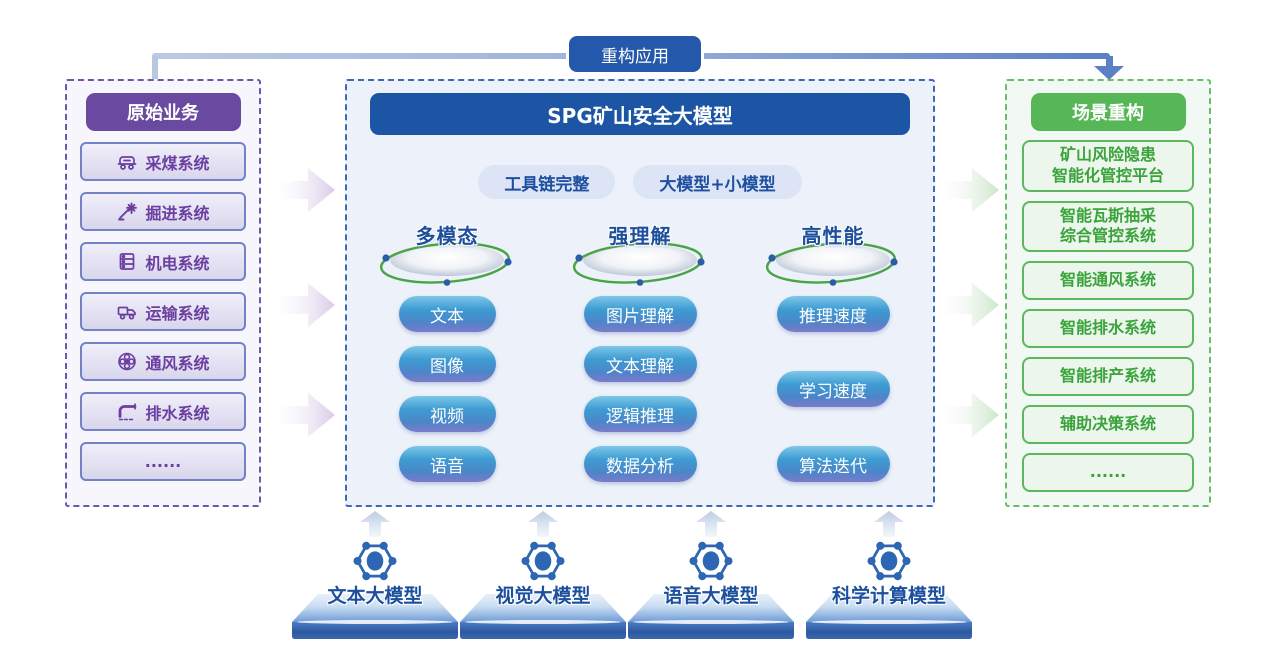 This screenshot has width=1276, height=668. What do you see at coordinates (375, 596) in the screenshot?
I see `model-label-text: 文本大模型` at bounding box center [375, 596].